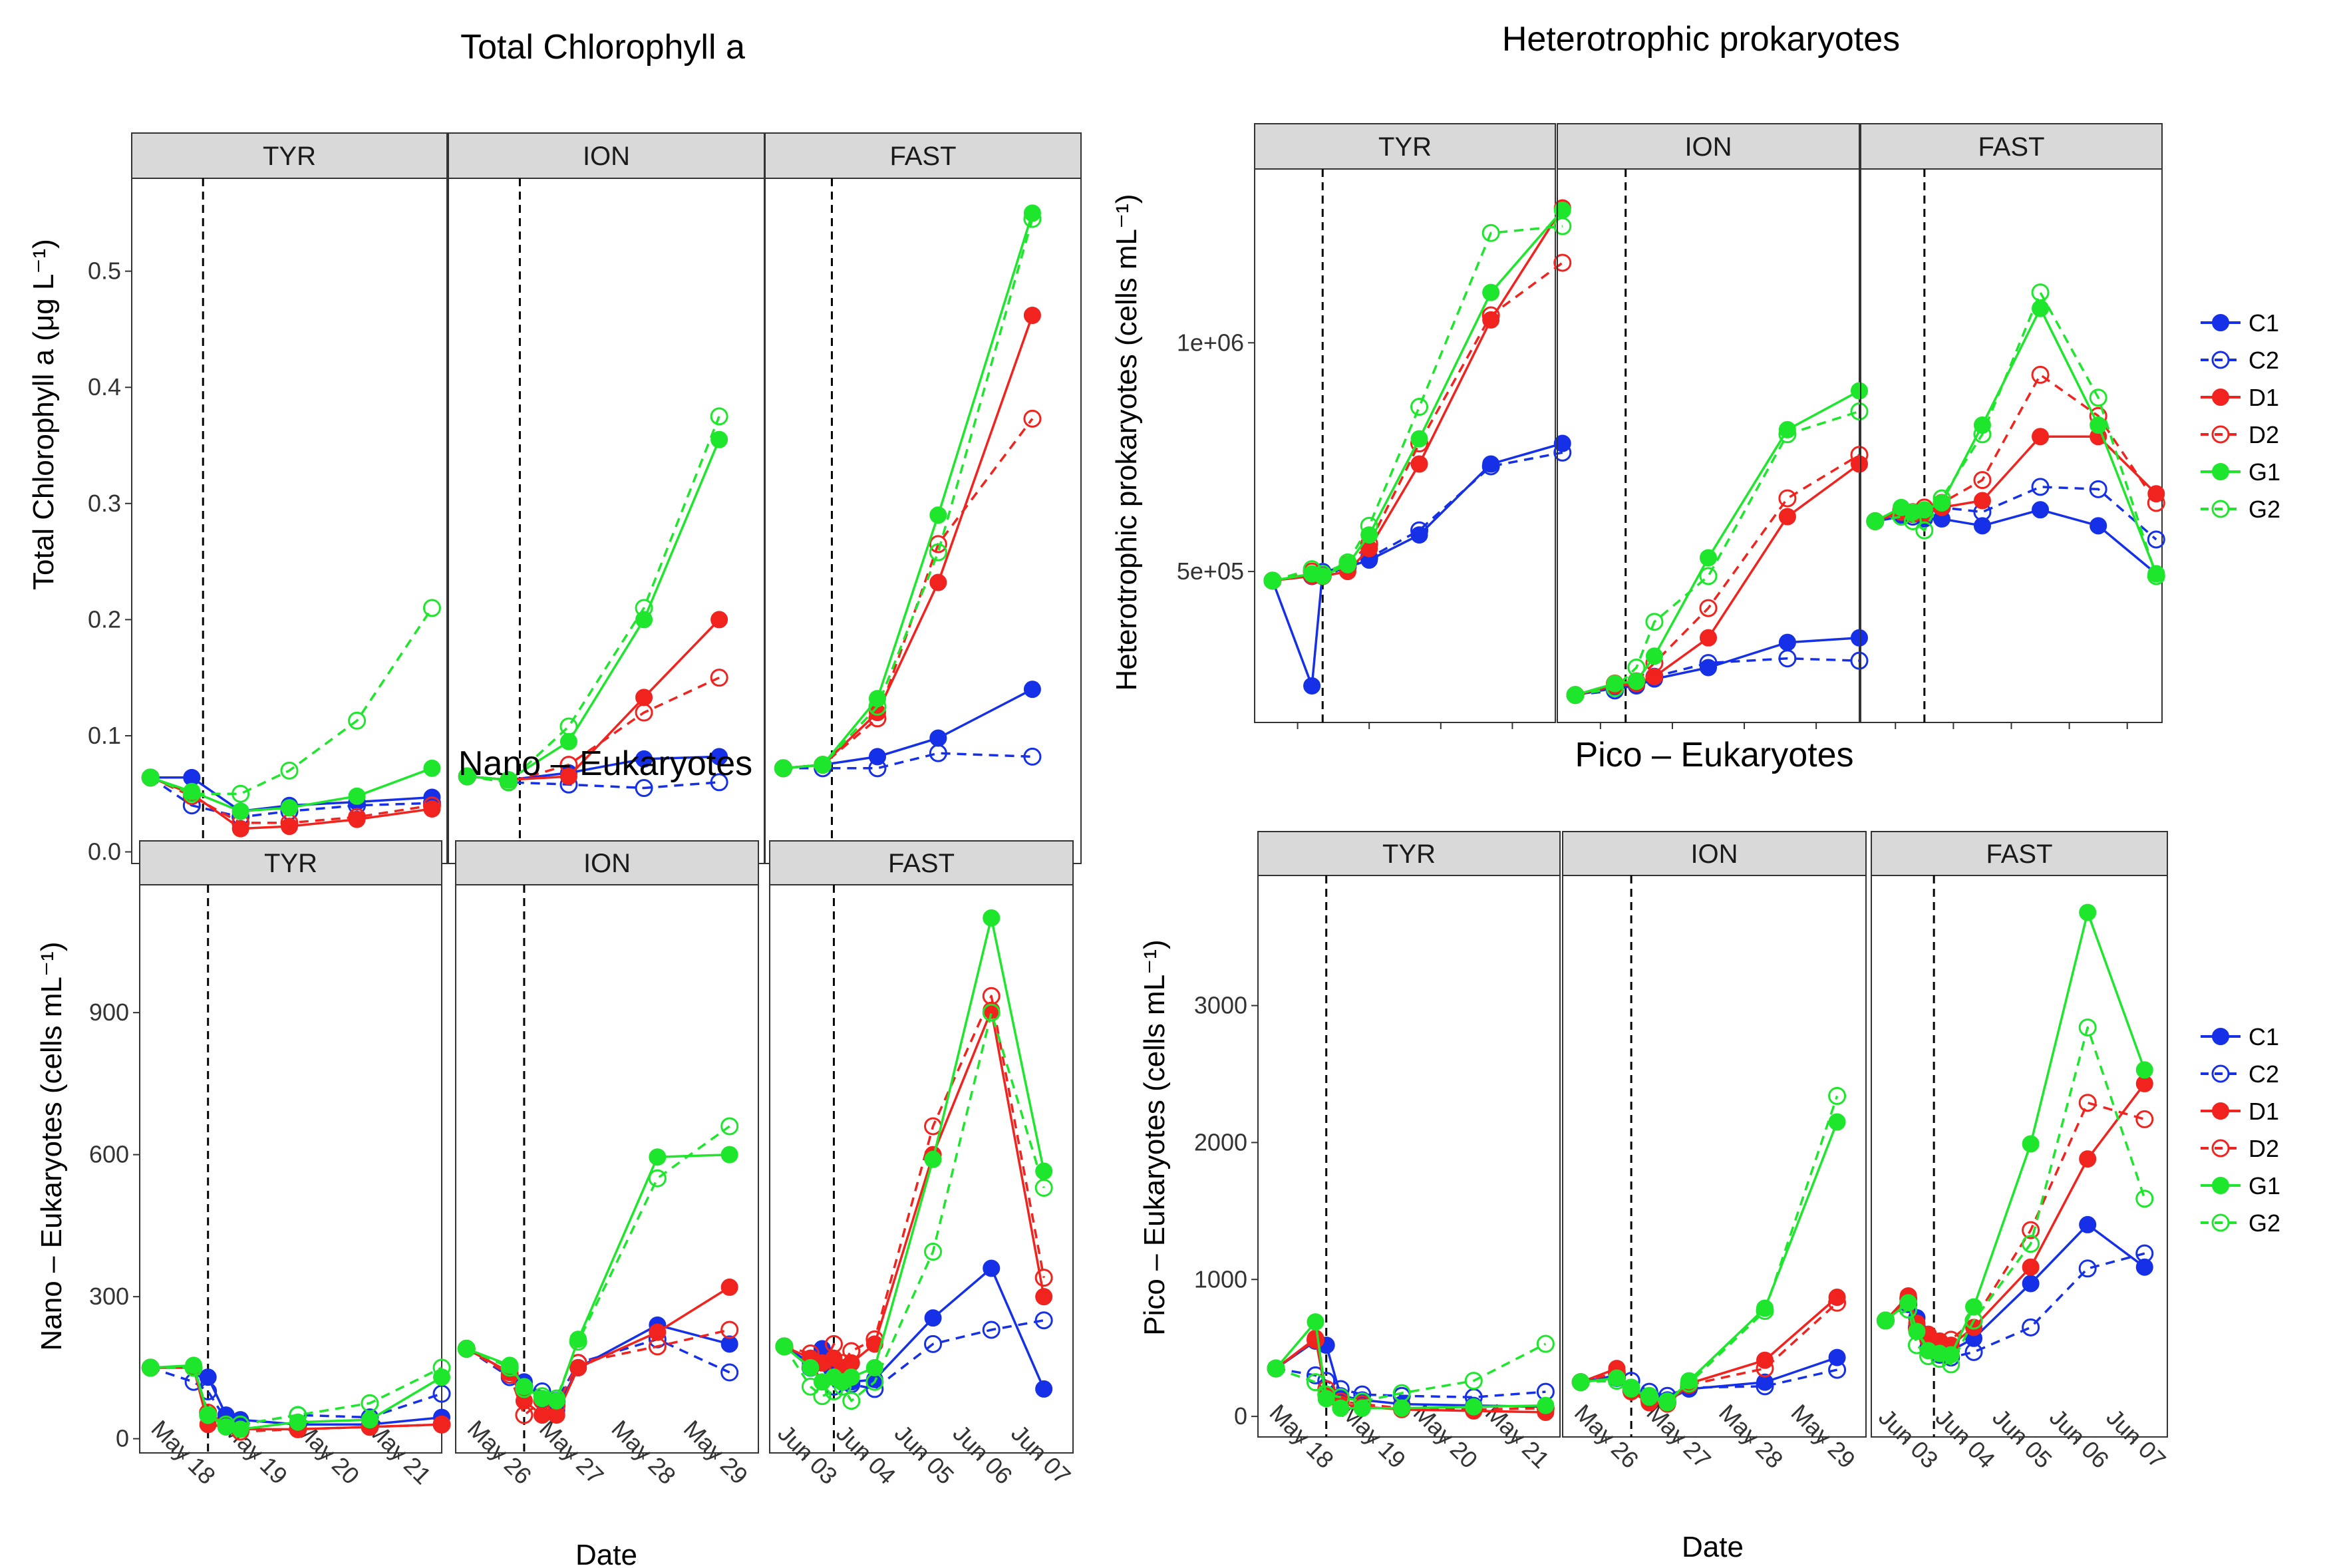 The height and width of the screenshot is (1568, 2327). What do you see at coordinates (1751, 1436) in the screenshot?
I see `x-tick-label: May 28` at bounding box center [1751, 1436].